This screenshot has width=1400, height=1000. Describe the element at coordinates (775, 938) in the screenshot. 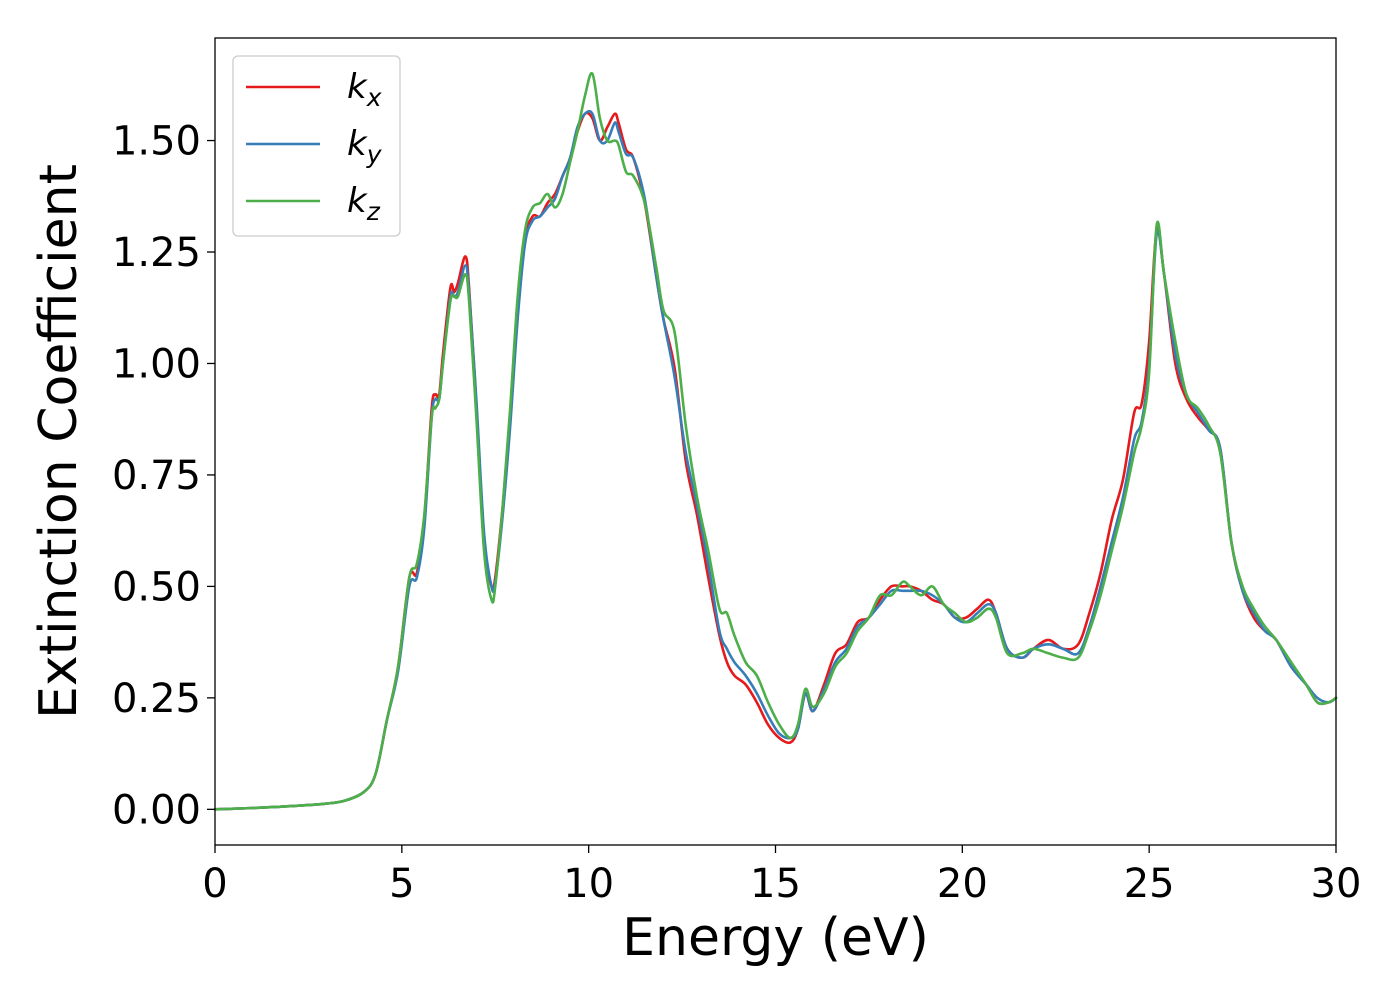

I see `x-axis-title: Energy (eV)` at that location.